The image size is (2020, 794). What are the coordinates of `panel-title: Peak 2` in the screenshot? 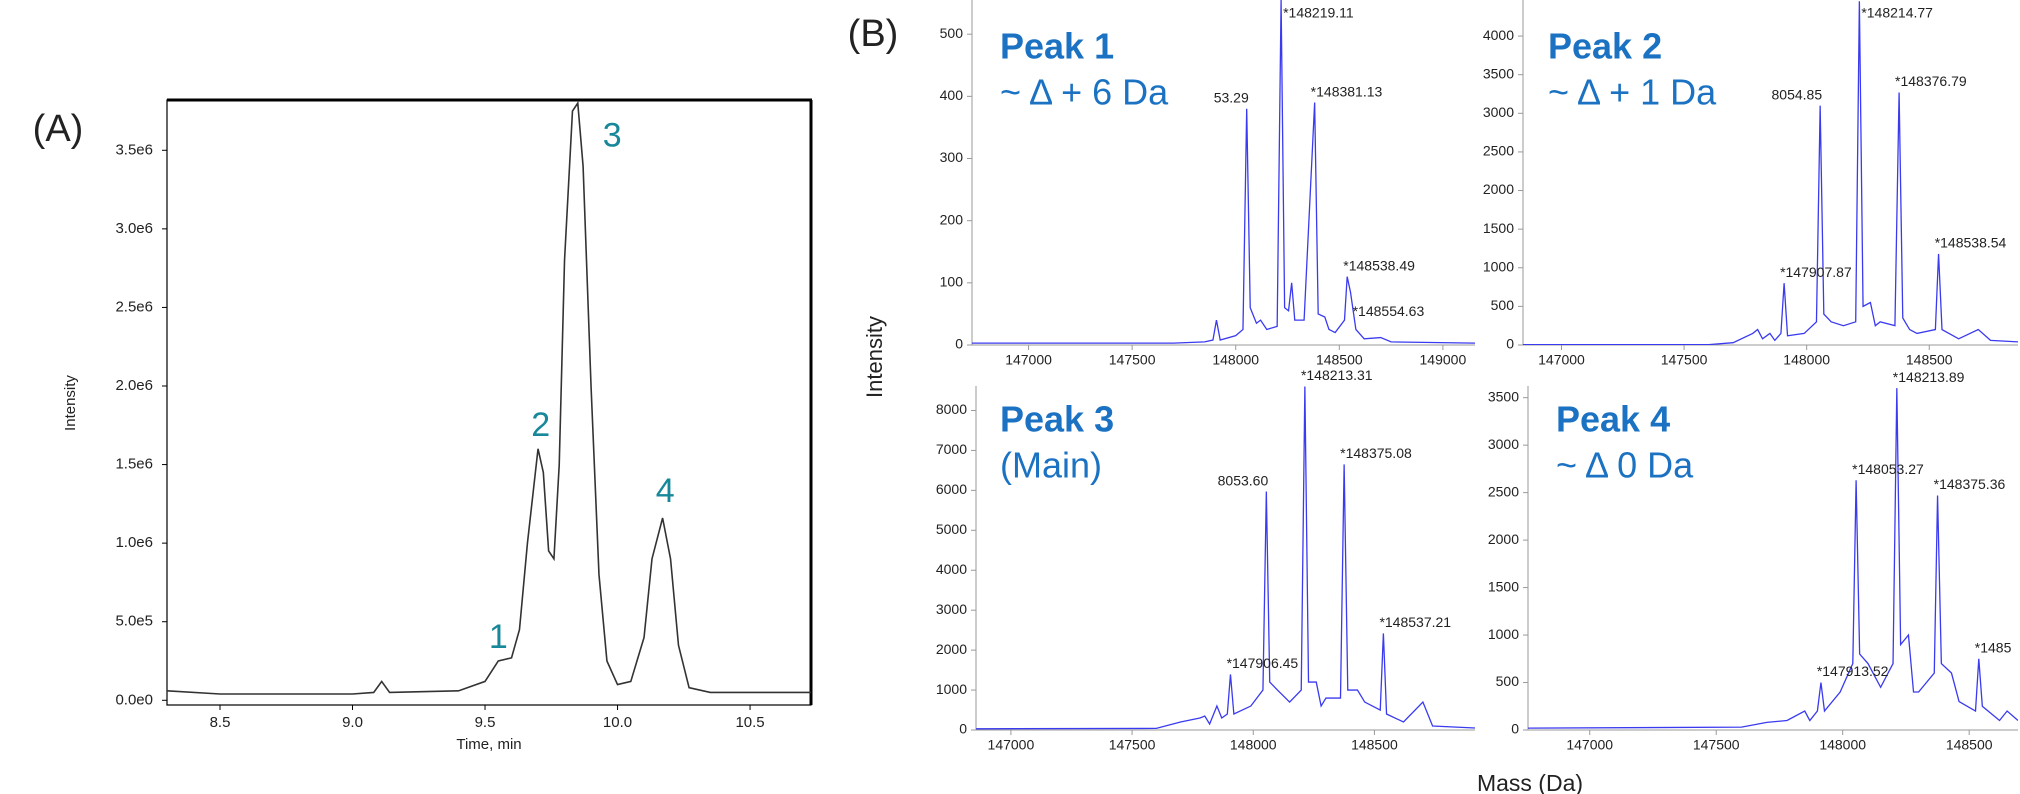 It's located at (1605, 46).